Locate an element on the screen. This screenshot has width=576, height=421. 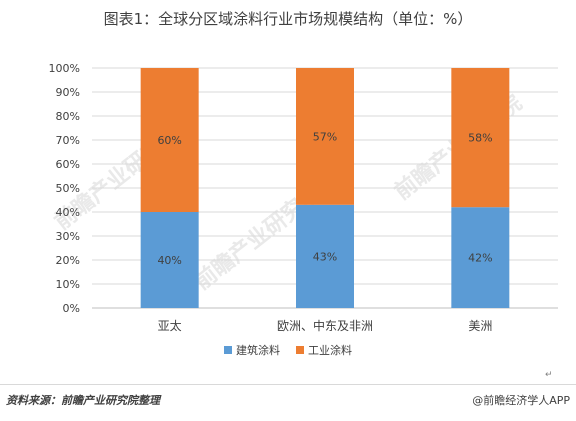
data-label: 43% is located at coordinates (325, 256).